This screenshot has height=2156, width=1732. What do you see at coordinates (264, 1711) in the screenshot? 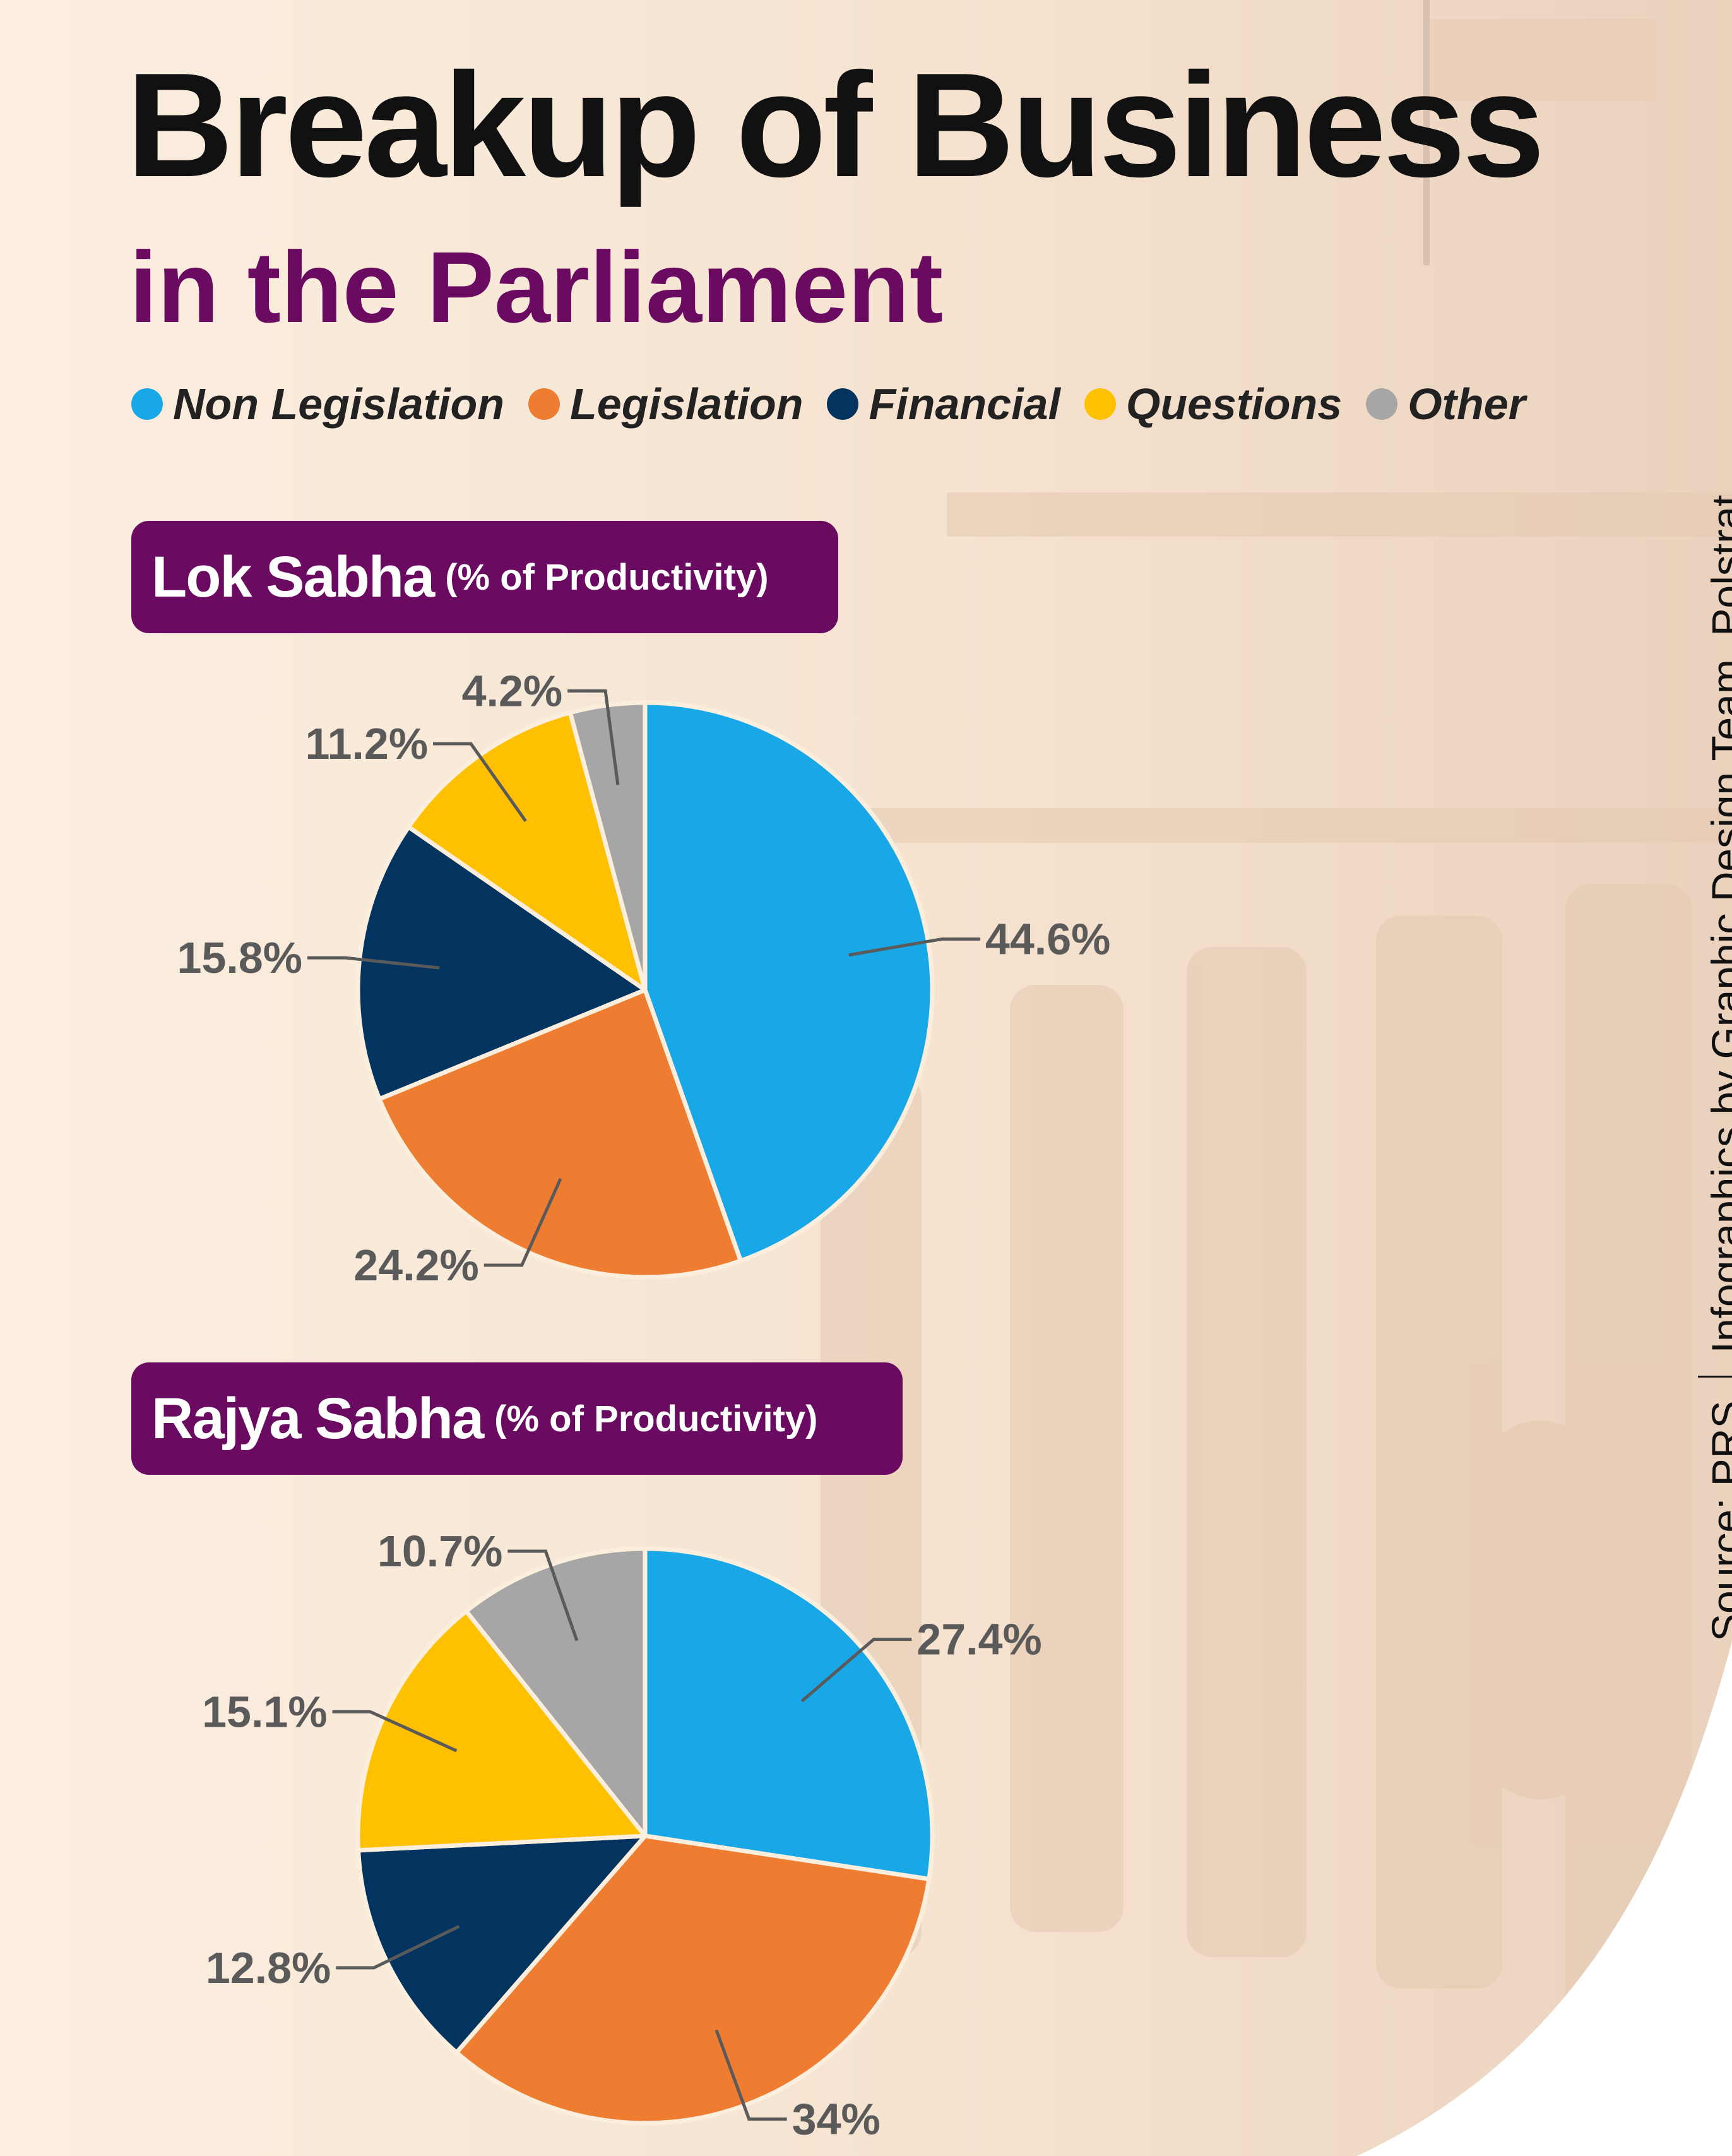
I see `rajya-sabha-data-label-questions: 15.1%` at bounding box center [264, 1711].